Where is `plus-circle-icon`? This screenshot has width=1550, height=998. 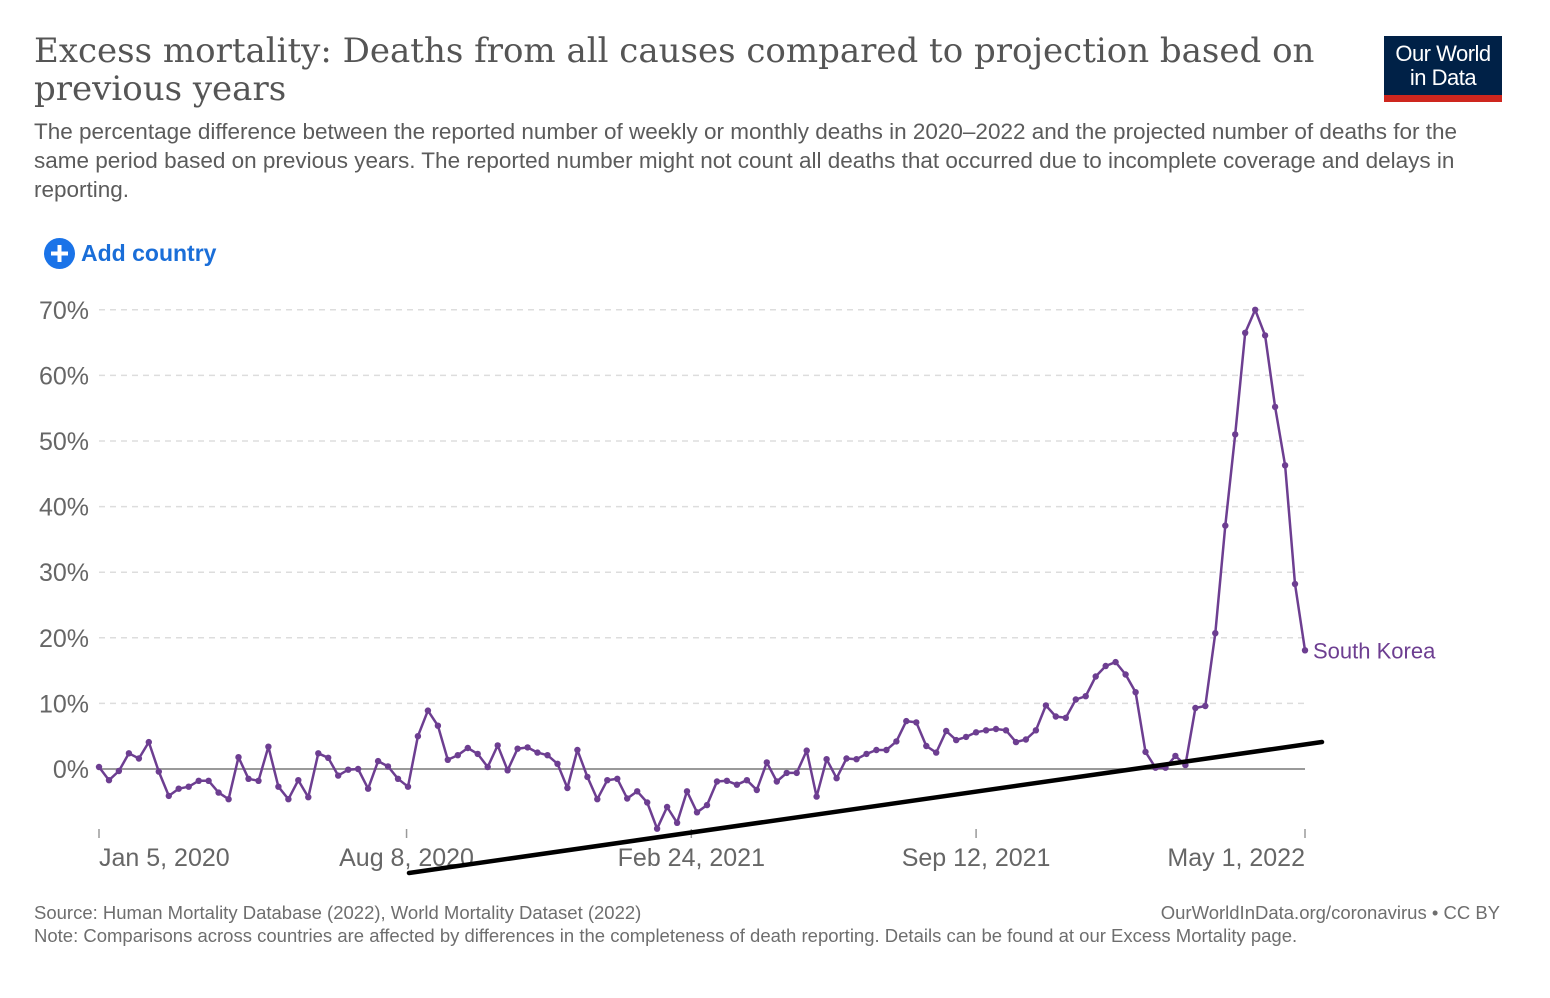 plus-circle-icon is located at coordinates (59, 253).